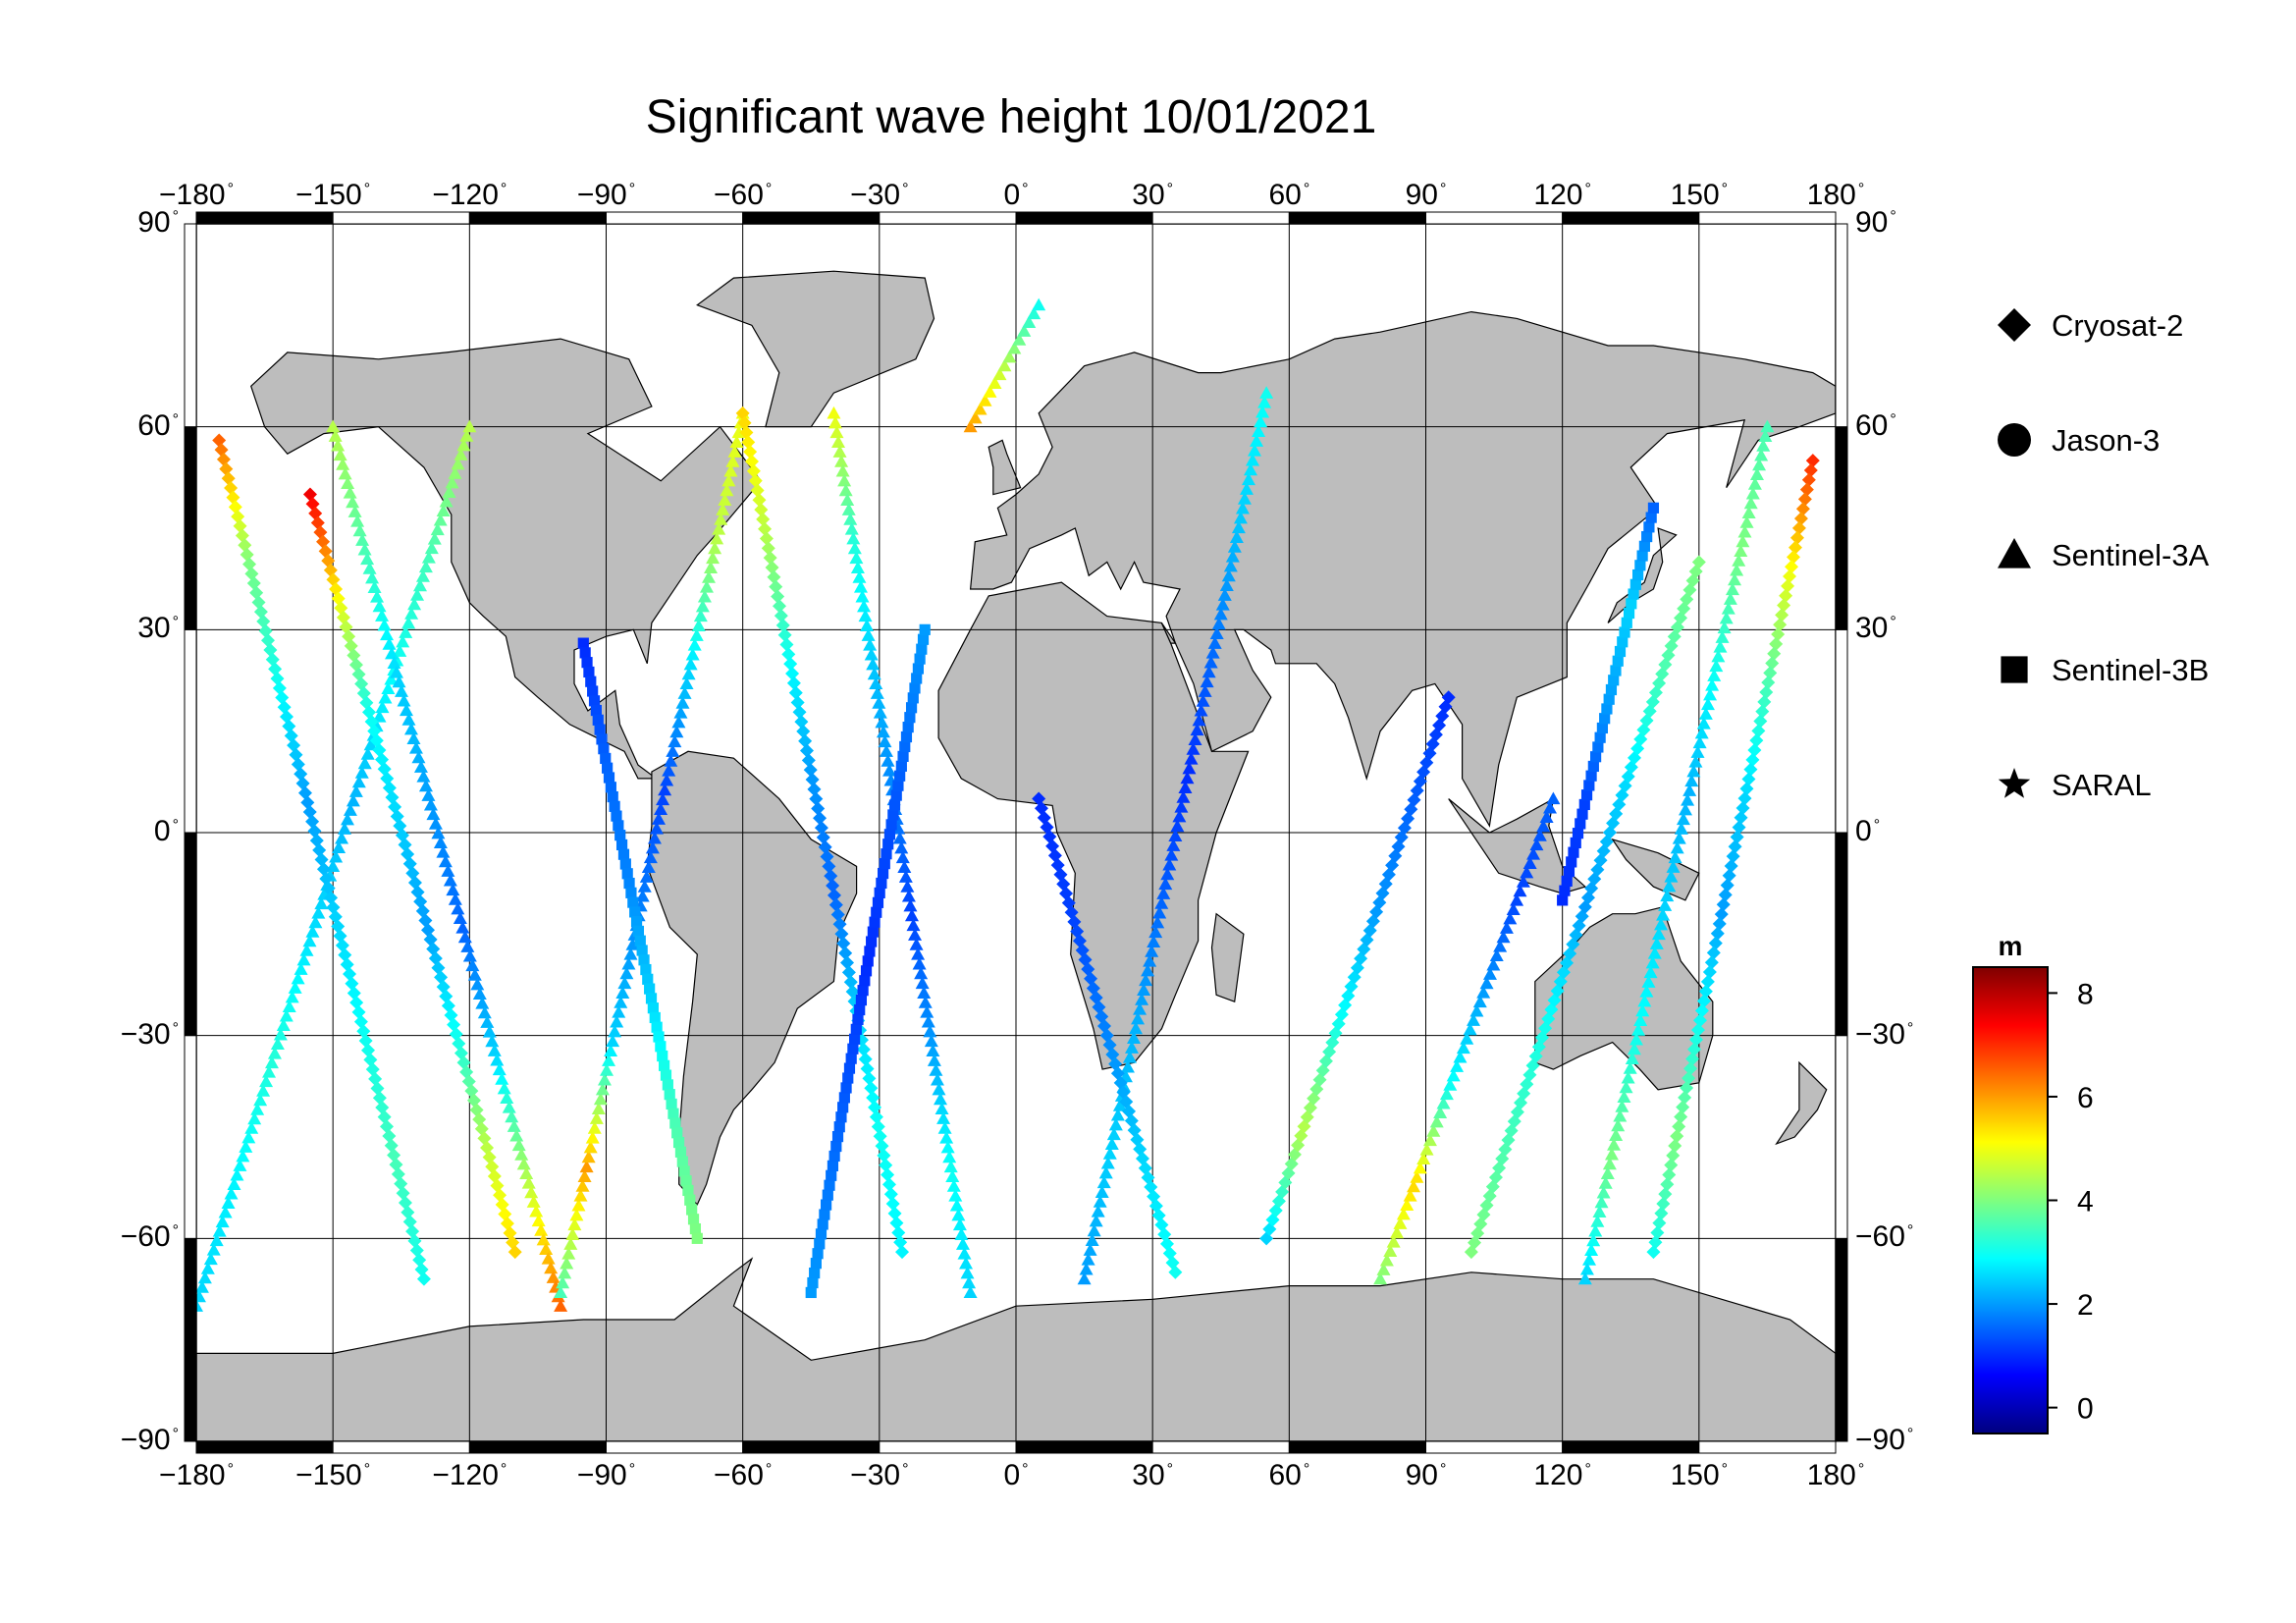 The image size is (2296, 1623). Describe the element at coordinates (1562, 1475) in the screenshot. I see `lon-tick-bottom: 120 °` at that location.